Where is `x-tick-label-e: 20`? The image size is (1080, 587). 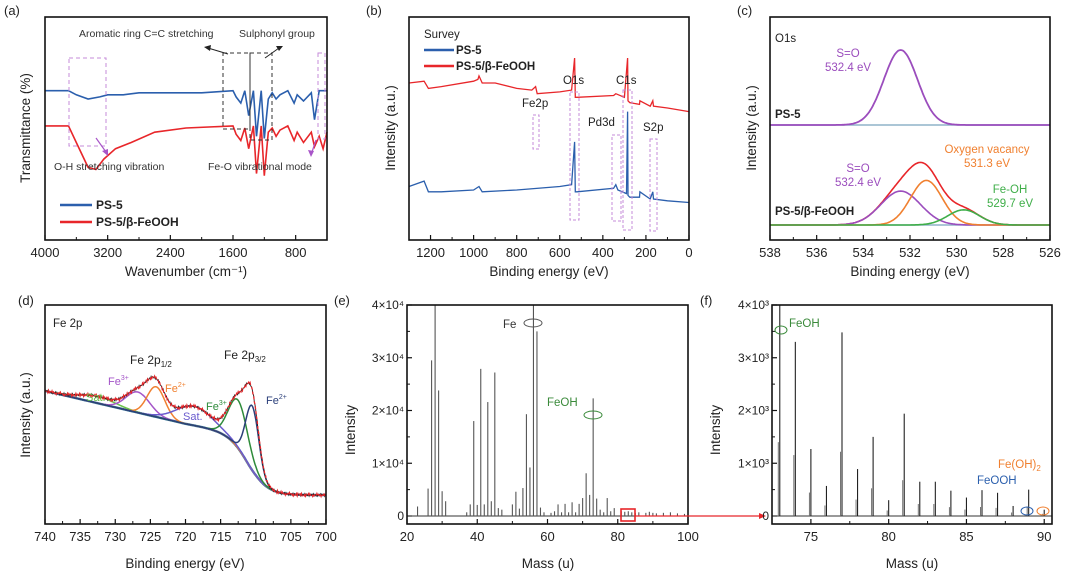
x-tick-label-e: 20 is located at coordinates (407, 536).